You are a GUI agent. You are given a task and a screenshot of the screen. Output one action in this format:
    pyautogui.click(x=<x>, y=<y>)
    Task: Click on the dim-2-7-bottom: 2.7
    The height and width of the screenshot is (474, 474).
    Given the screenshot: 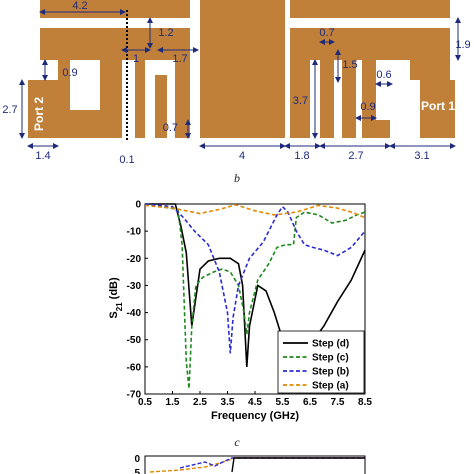 What is the action you would take?
    pyautogui.click(x=355, y=156)
    